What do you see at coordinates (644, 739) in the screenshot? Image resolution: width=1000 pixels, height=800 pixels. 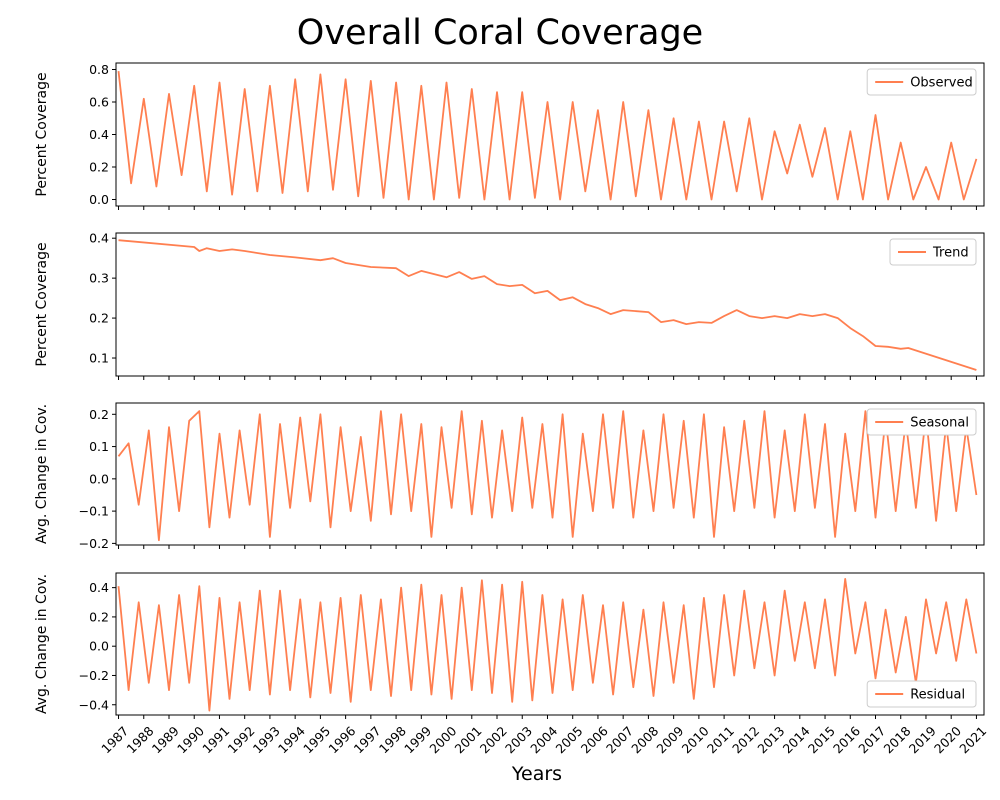 I see `x-tick-label: 2008` at bounding box center [644, 739].